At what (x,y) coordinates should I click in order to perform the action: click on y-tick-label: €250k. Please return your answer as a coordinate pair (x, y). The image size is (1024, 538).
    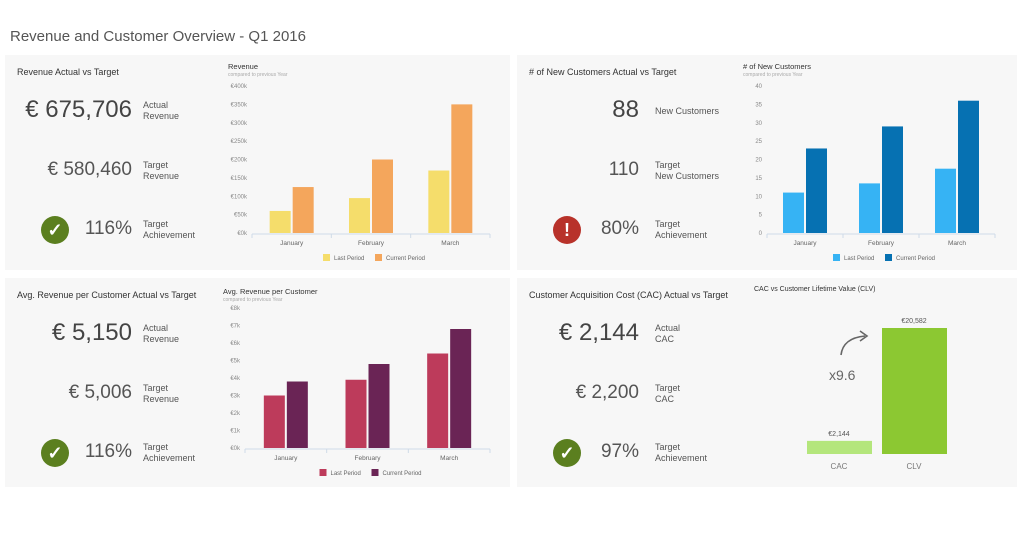
    Looking at the image, I should click on (239, 142).